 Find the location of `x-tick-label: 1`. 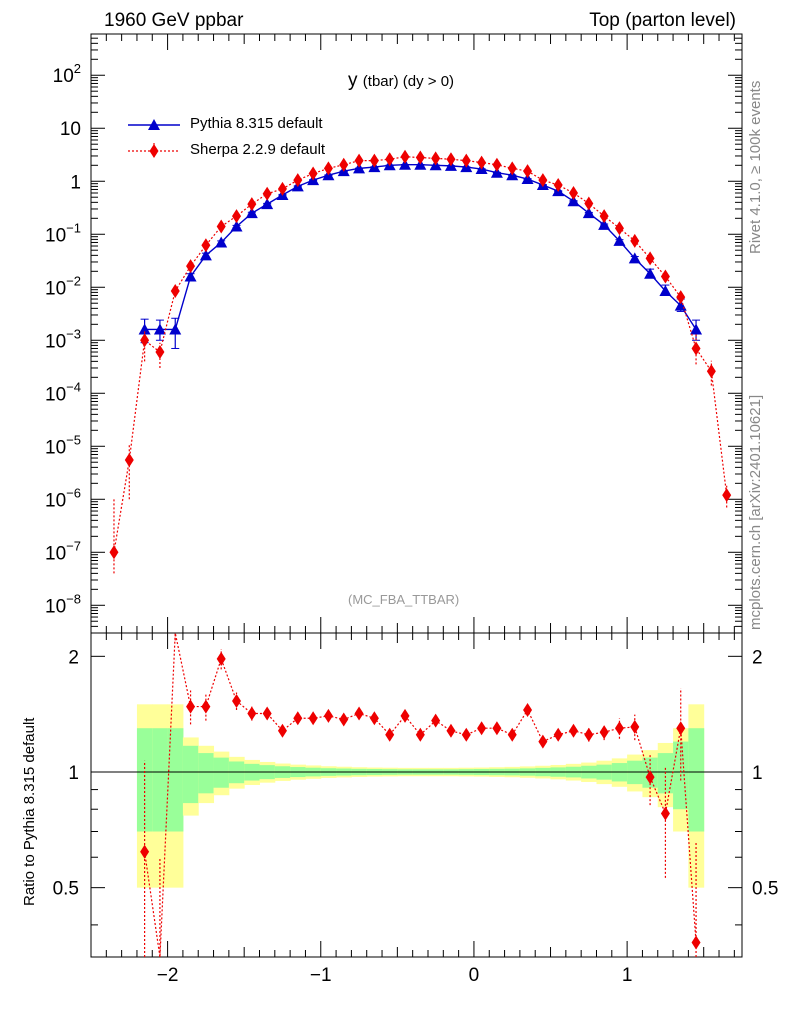

x-tick-label: 1 is located at coordinates (627, 975).